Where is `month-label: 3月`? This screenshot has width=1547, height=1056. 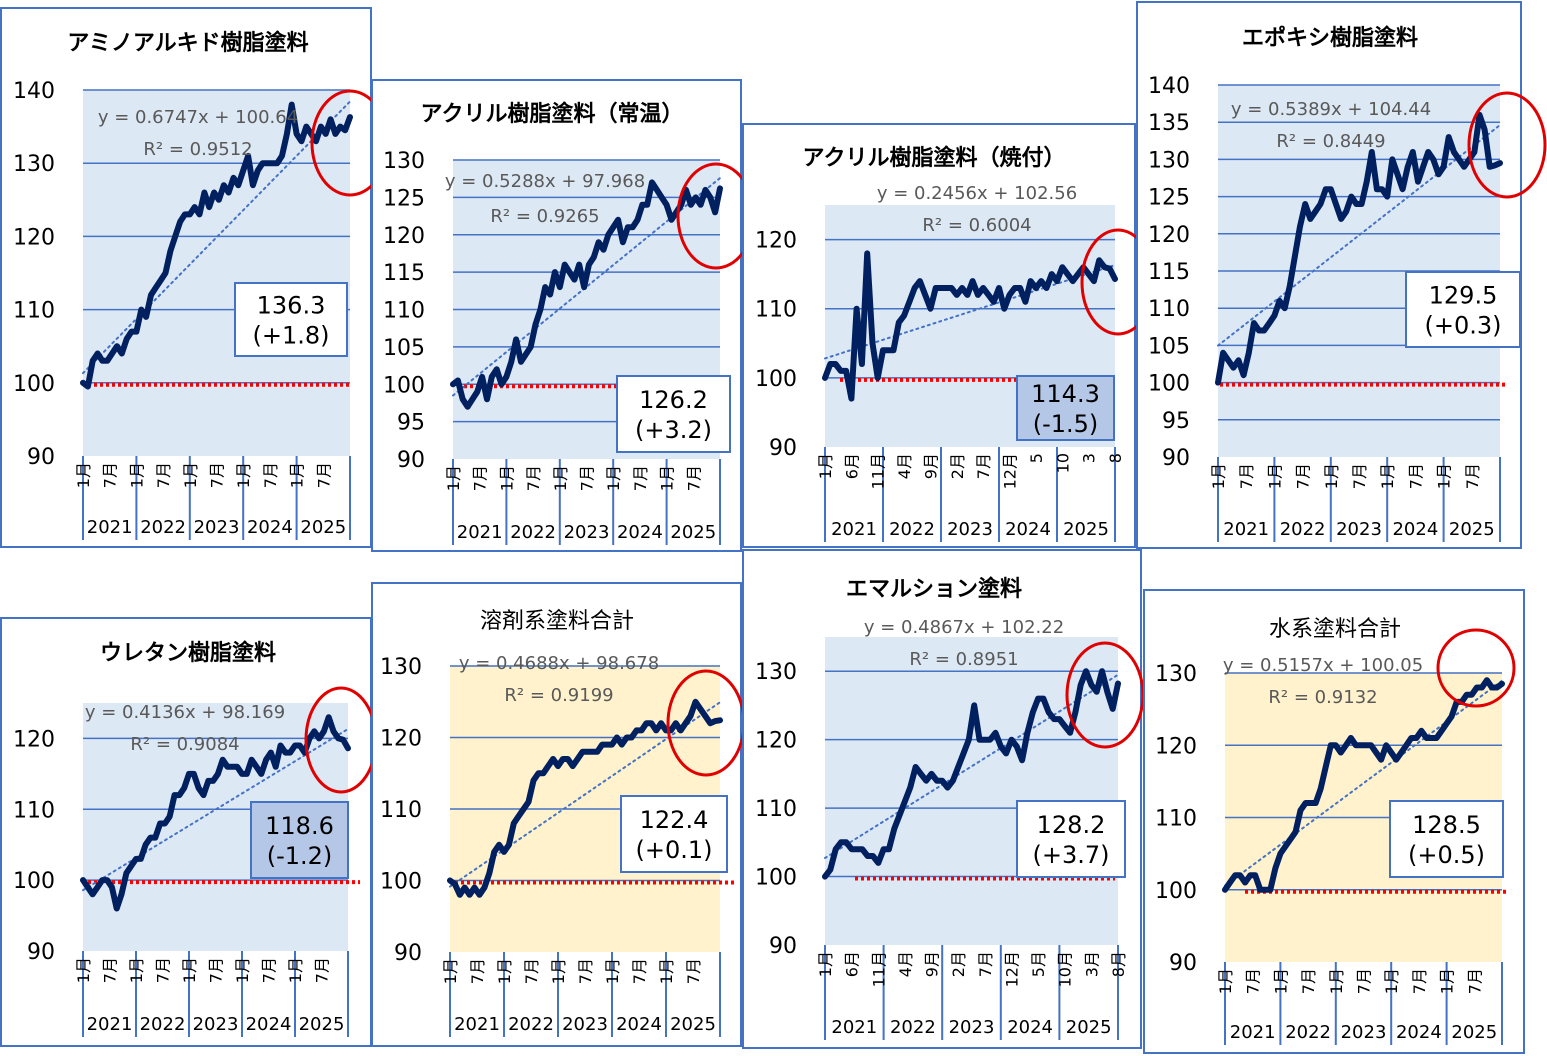
month-label: 3月 is located at coordinates (1091, 964).